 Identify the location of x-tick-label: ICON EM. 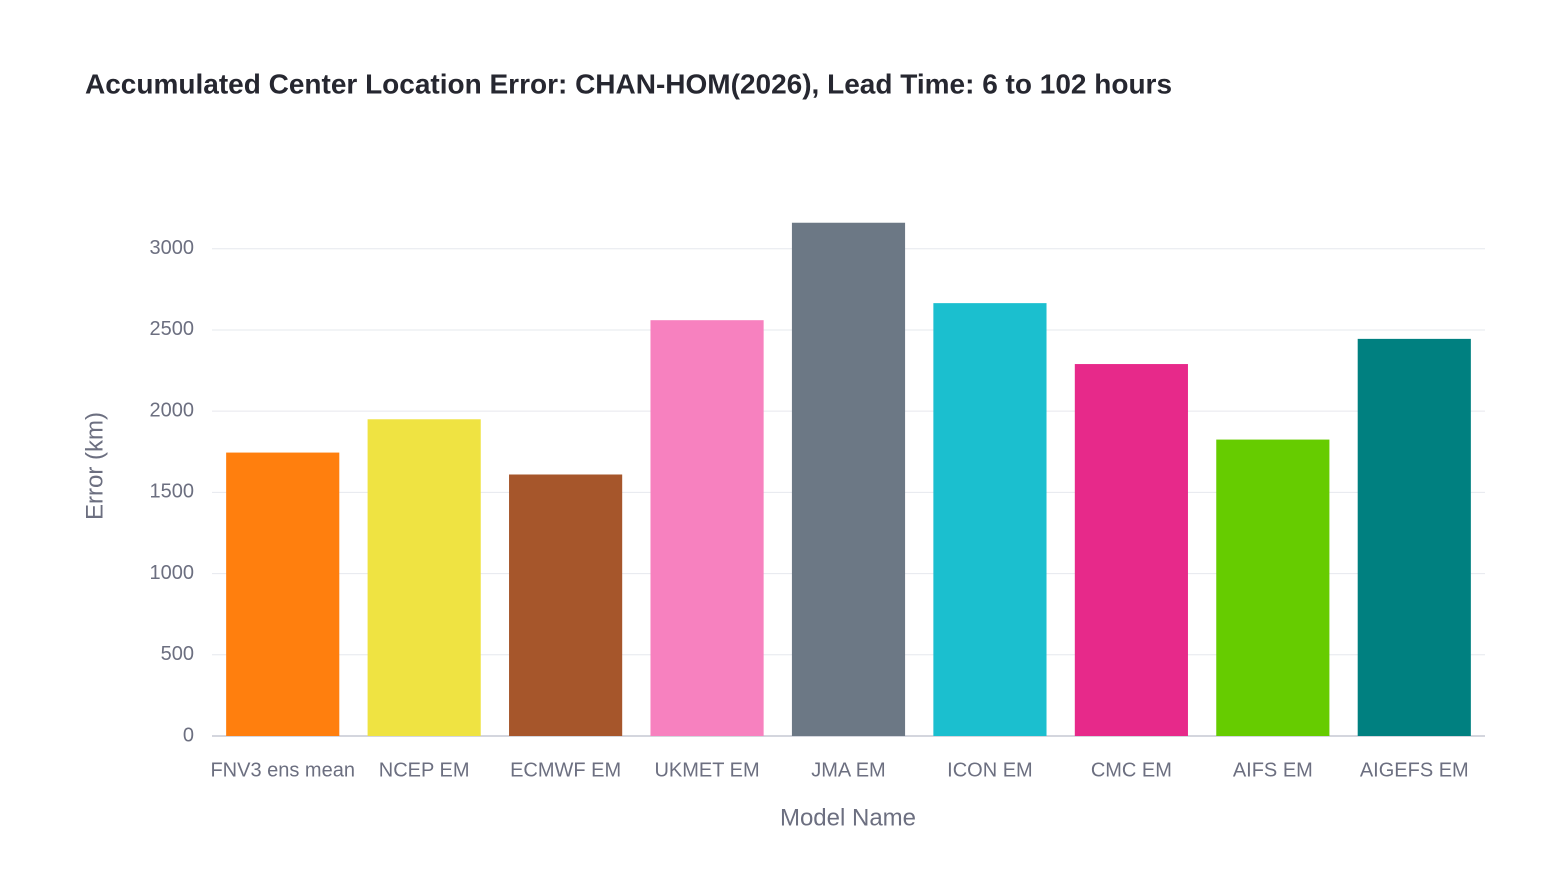
(990, 770).